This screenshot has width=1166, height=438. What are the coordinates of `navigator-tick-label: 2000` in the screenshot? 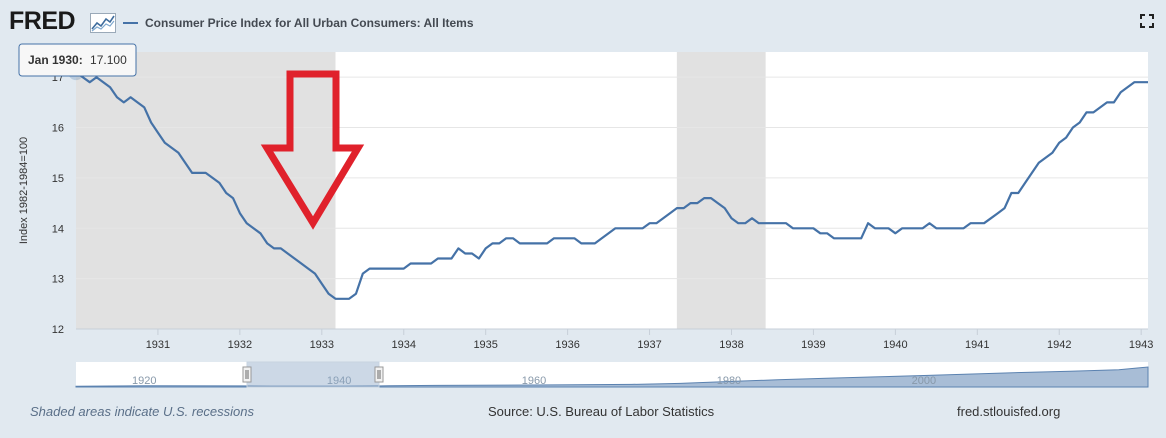 It's located at (924, 381).